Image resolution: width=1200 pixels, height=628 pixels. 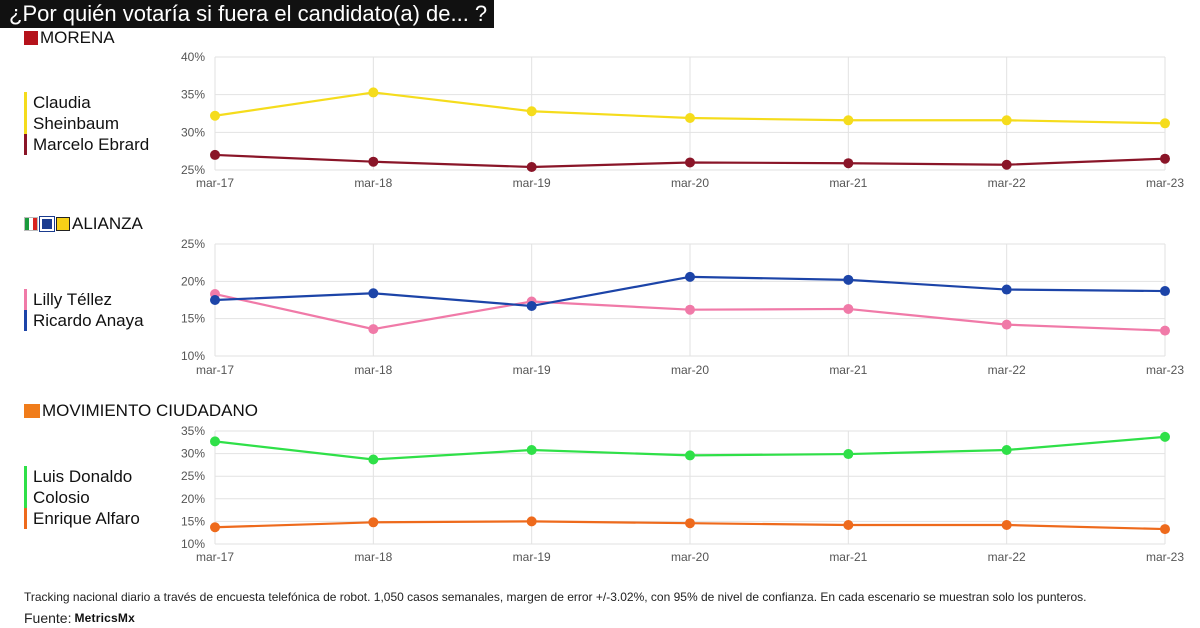 What do you see at coordinates (48, 618) in the screenshot?
I see `source-label: Fuente:` at bounding box center [48, 618].